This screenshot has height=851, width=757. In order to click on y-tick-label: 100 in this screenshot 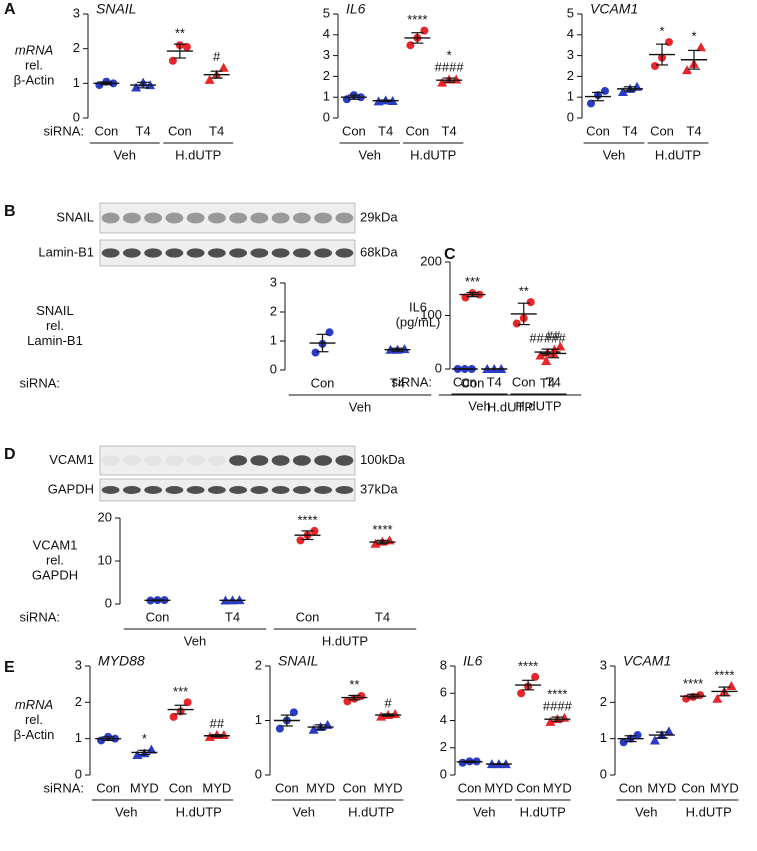, I will do `click(431, 314)`.